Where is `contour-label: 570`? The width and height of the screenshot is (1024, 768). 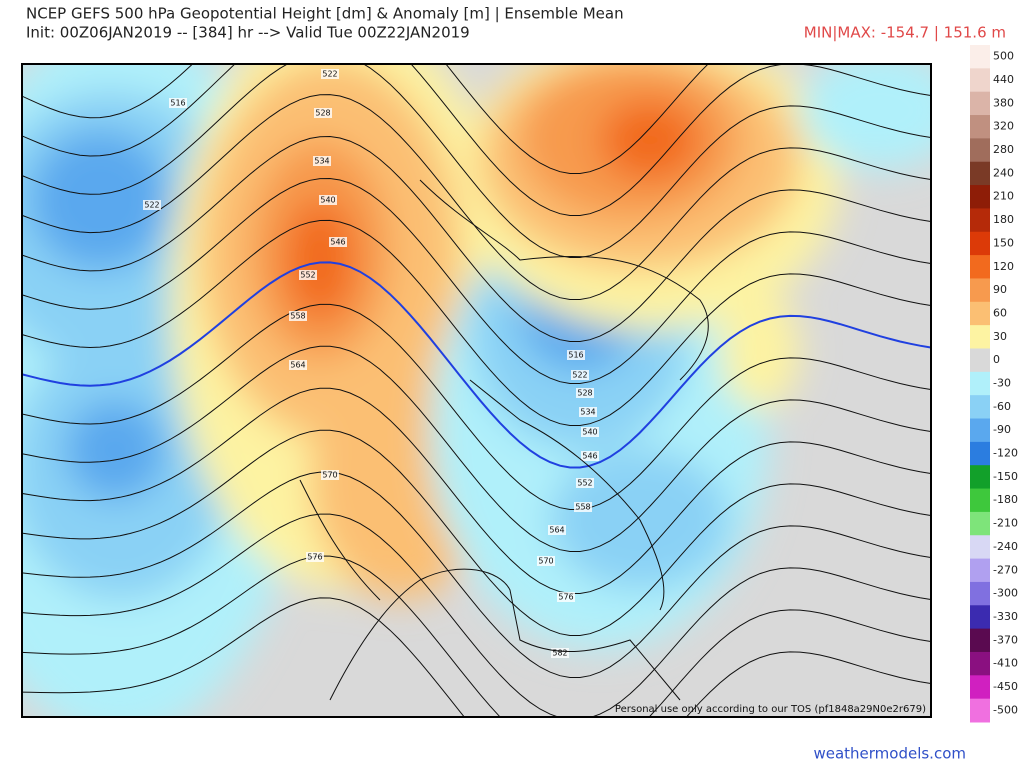 contour-label: 570 is located at coordinates (329, 475).